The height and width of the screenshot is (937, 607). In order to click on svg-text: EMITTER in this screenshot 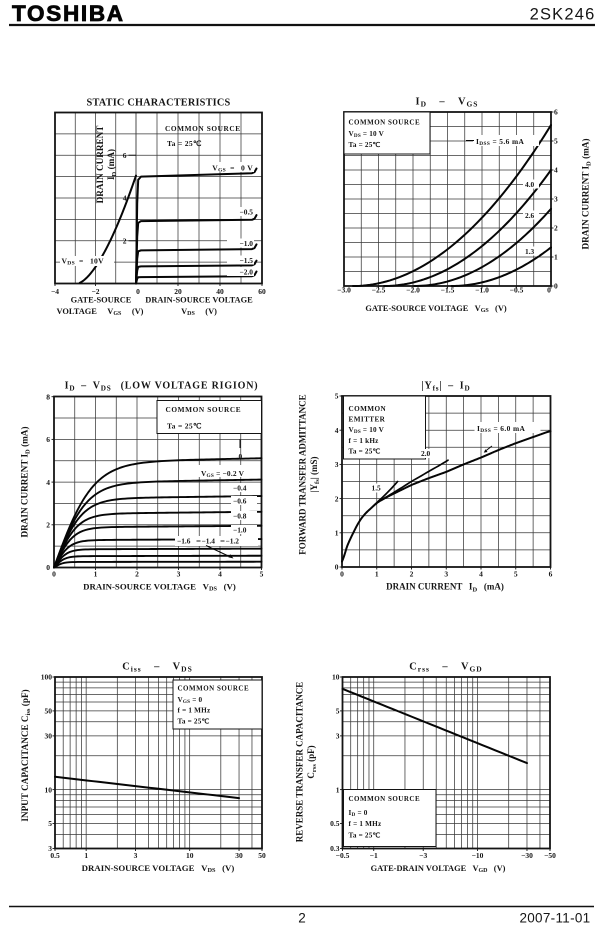, I will do `click(367, 420)`.